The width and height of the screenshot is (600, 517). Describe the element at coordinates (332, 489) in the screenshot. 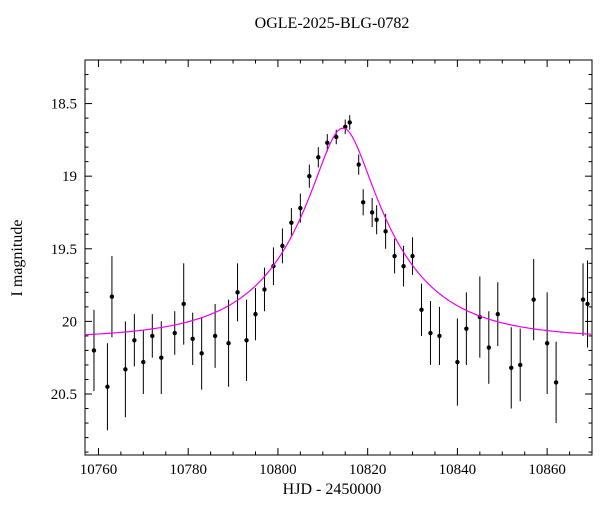

I see `x-axis-label: HJD - 2450000` at that location.